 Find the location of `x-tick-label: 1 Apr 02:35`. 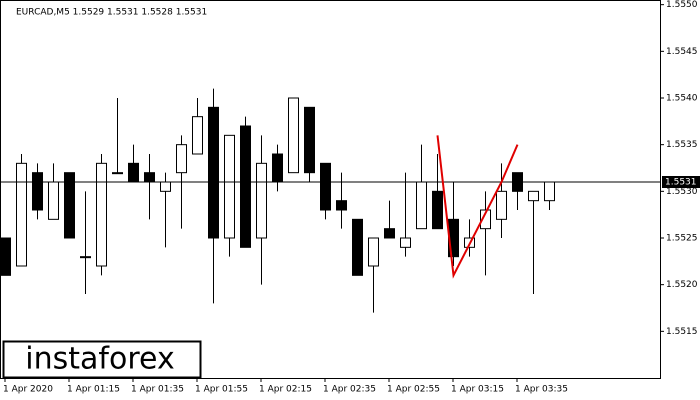

x-tick-label: 1 Apr 02:35 is located at coordinates (349, 390).